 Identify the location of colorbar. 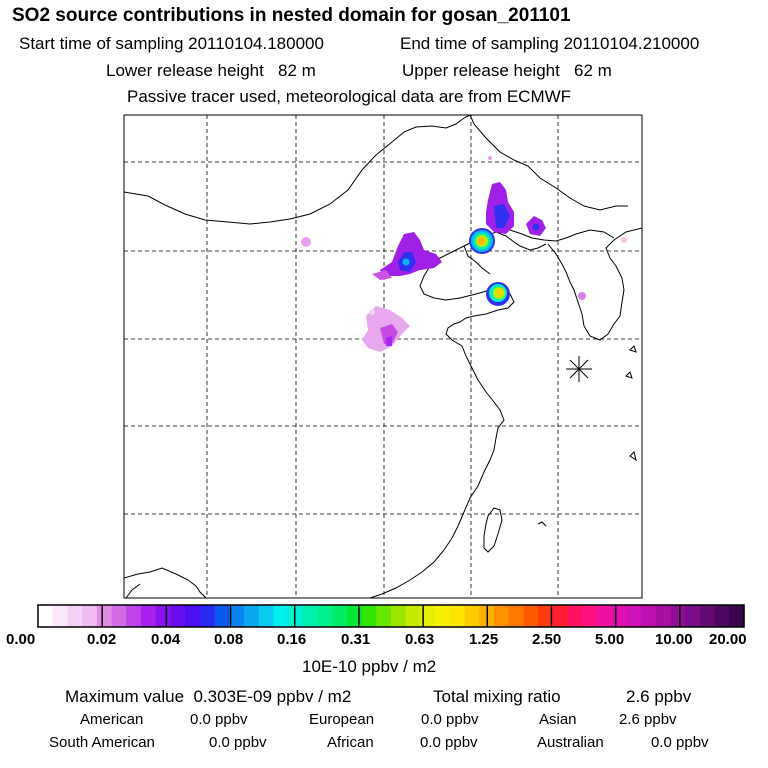
(391, 616).